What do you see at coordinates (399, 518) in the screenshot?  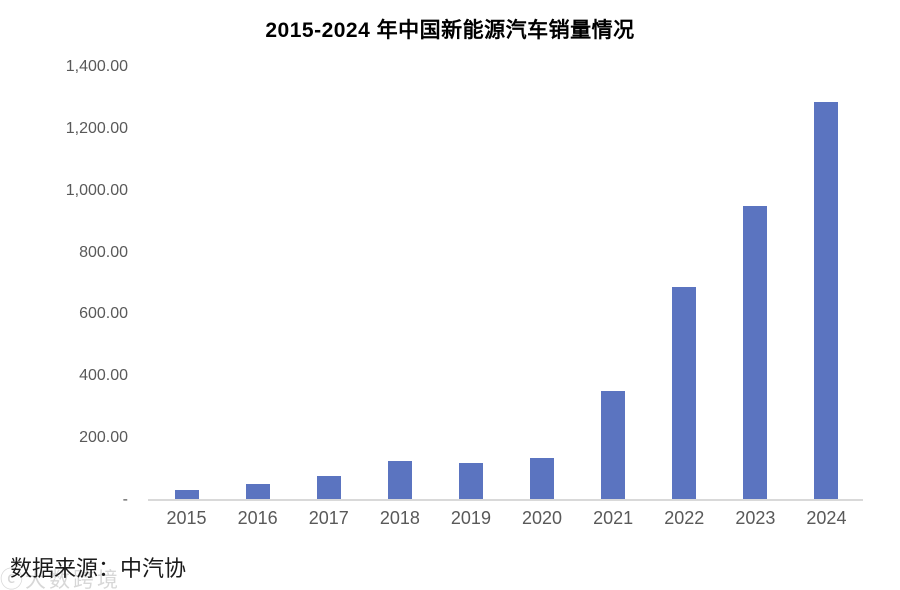 I see `x-tick-label: 2018` at bounding box center [399, 518].